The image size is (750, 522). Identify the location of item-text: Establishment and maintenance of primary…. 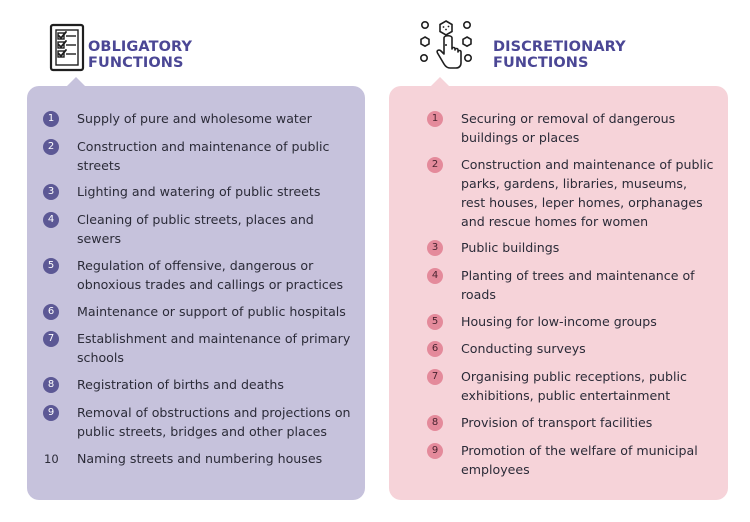
(214, 348).